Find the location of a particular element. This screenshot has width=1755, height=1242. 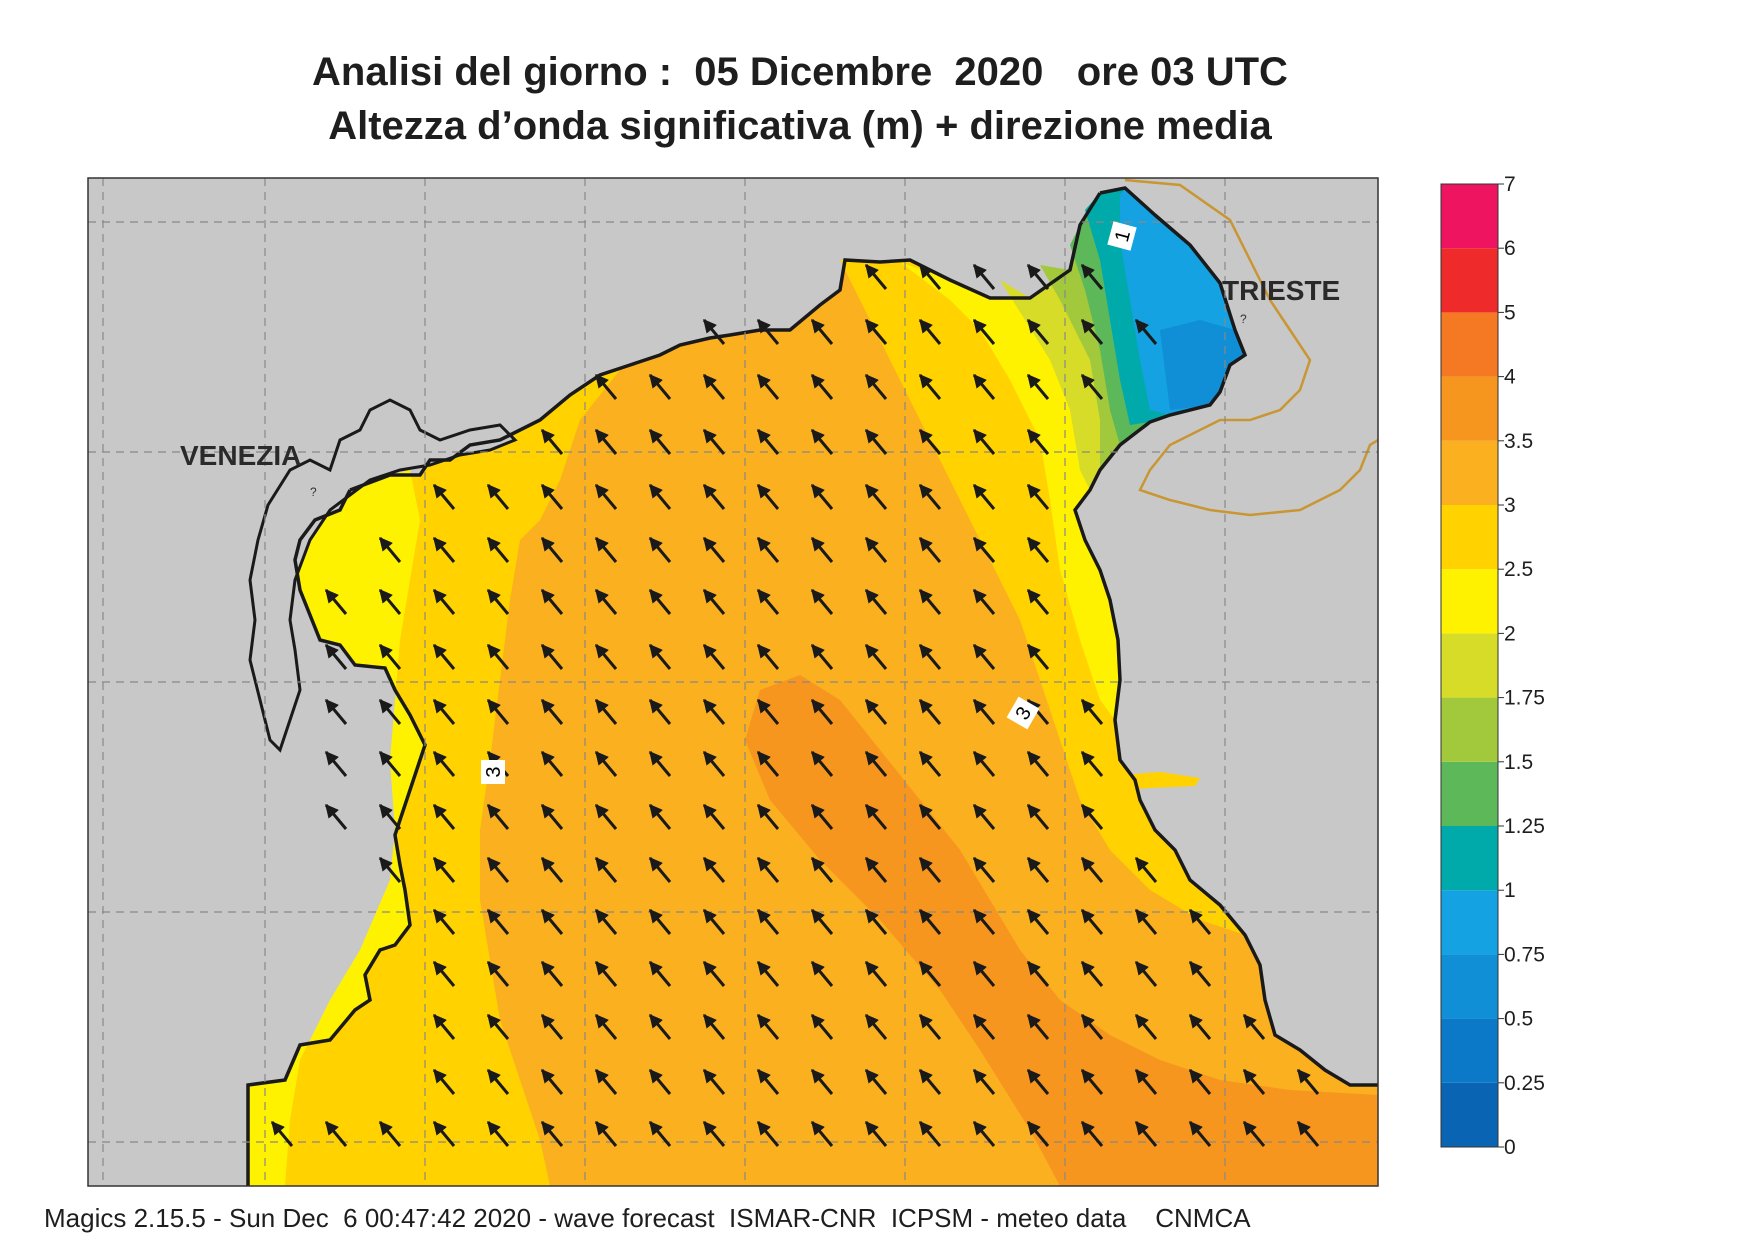

colorbar-tick-label: 1.75 is located at coordinates (1524, 698).